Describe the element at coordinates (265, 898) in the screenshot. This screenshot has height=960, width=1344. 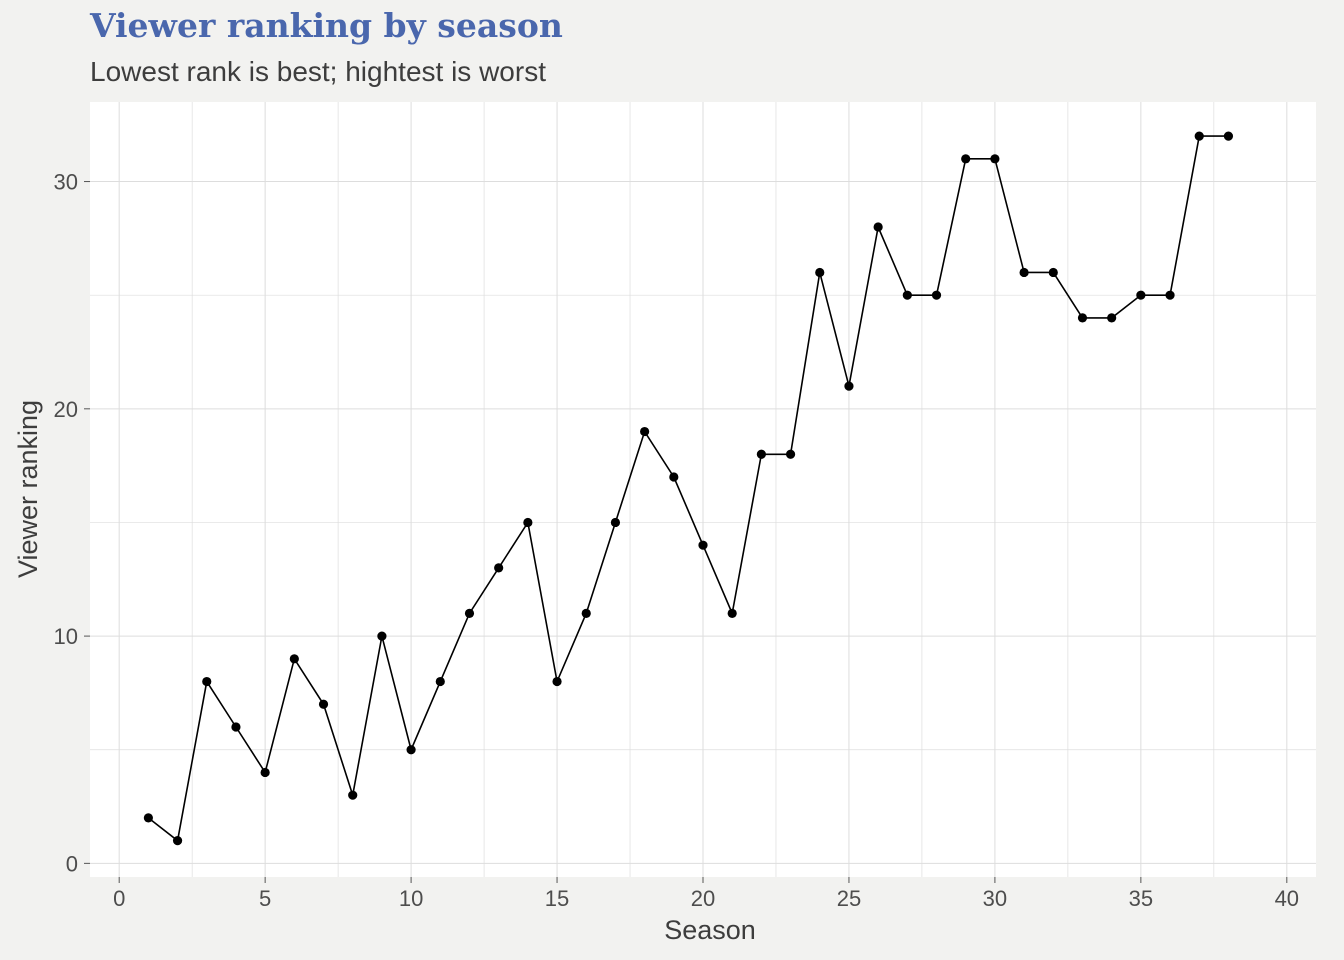
I see `x-tick-label: 5` at that location.